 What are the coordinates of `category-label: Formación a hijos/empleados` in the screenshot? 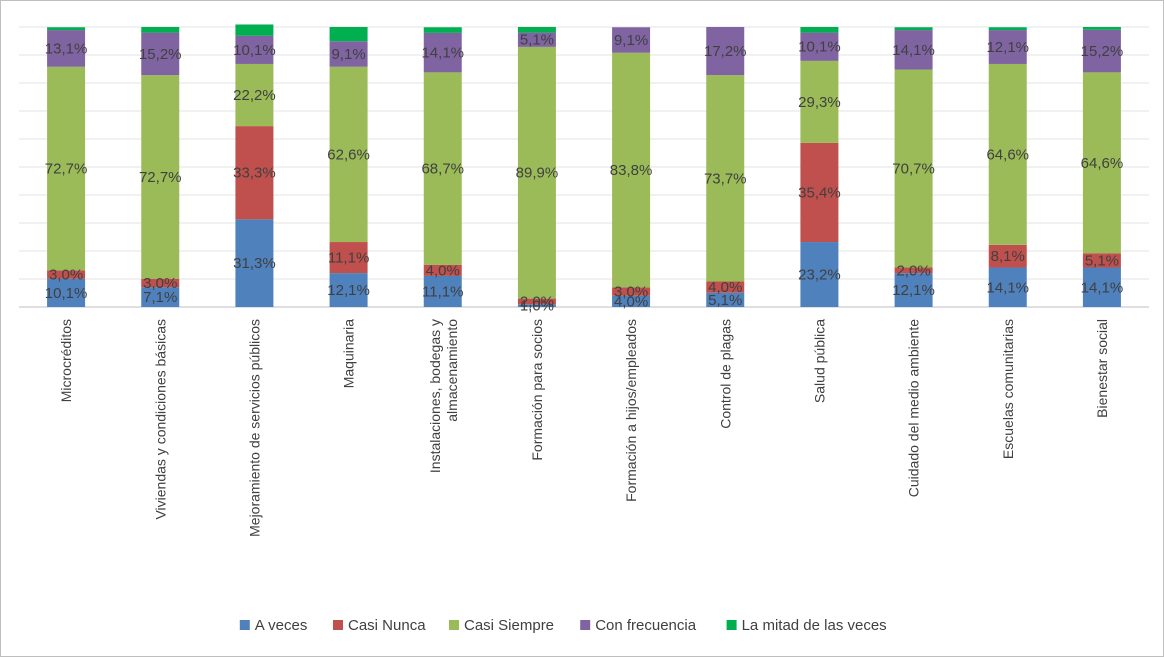 It's located at (631, 410).